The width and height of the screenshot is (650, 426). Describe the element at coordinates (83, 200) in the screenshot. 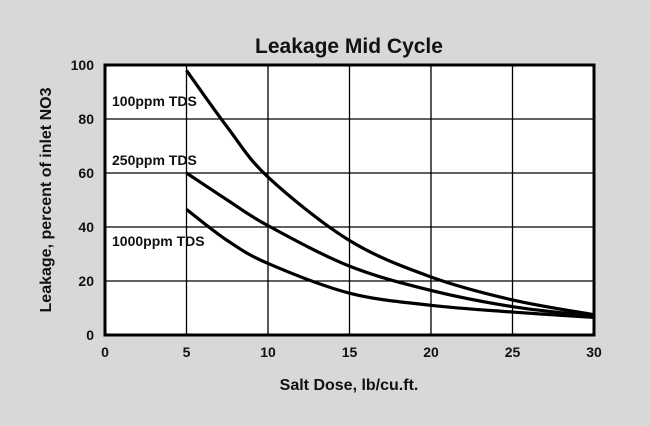

I see `y-tick-labels: 0 20 40 60 80 100` at that location.